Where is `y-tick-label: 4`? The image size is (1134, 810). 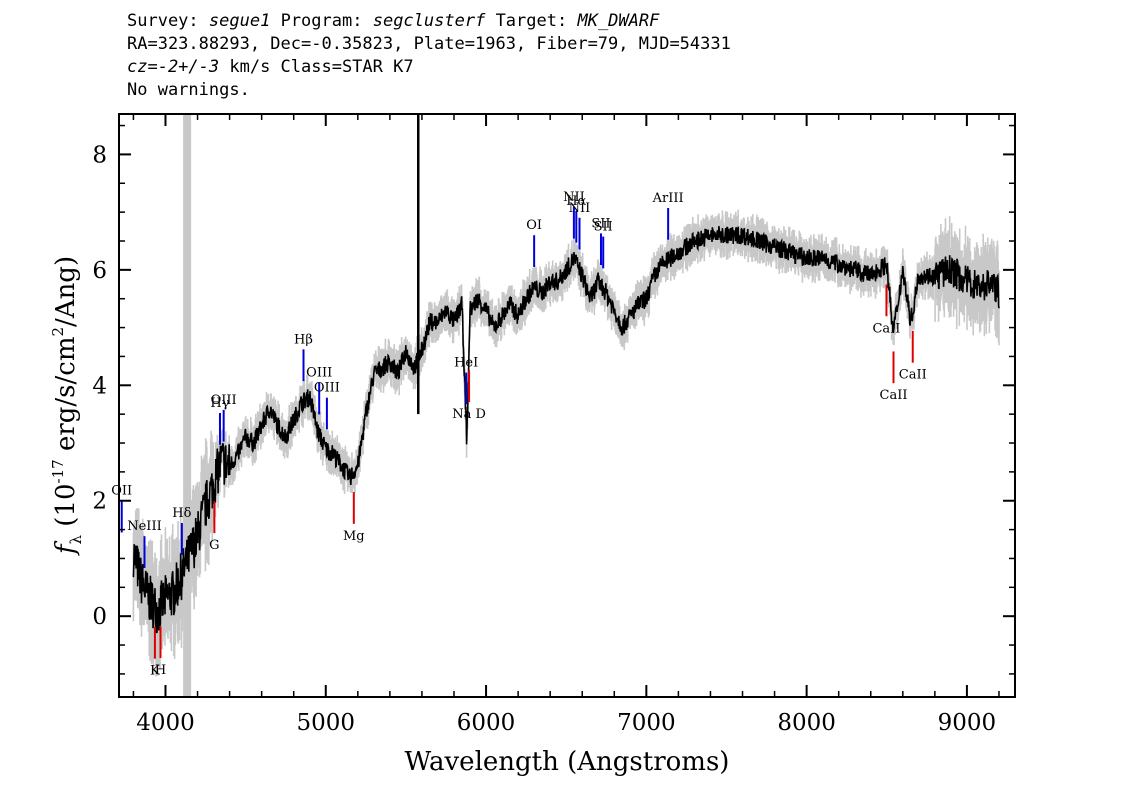
y-tick-label: 4 is located at coordinates (99, 386).